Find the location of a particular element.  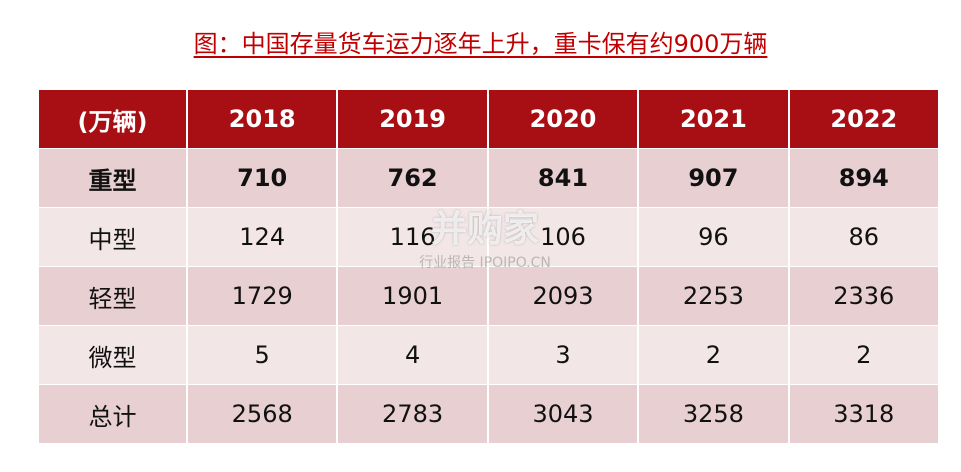

header-cell: 2020 is located at coordinates (563, 119).